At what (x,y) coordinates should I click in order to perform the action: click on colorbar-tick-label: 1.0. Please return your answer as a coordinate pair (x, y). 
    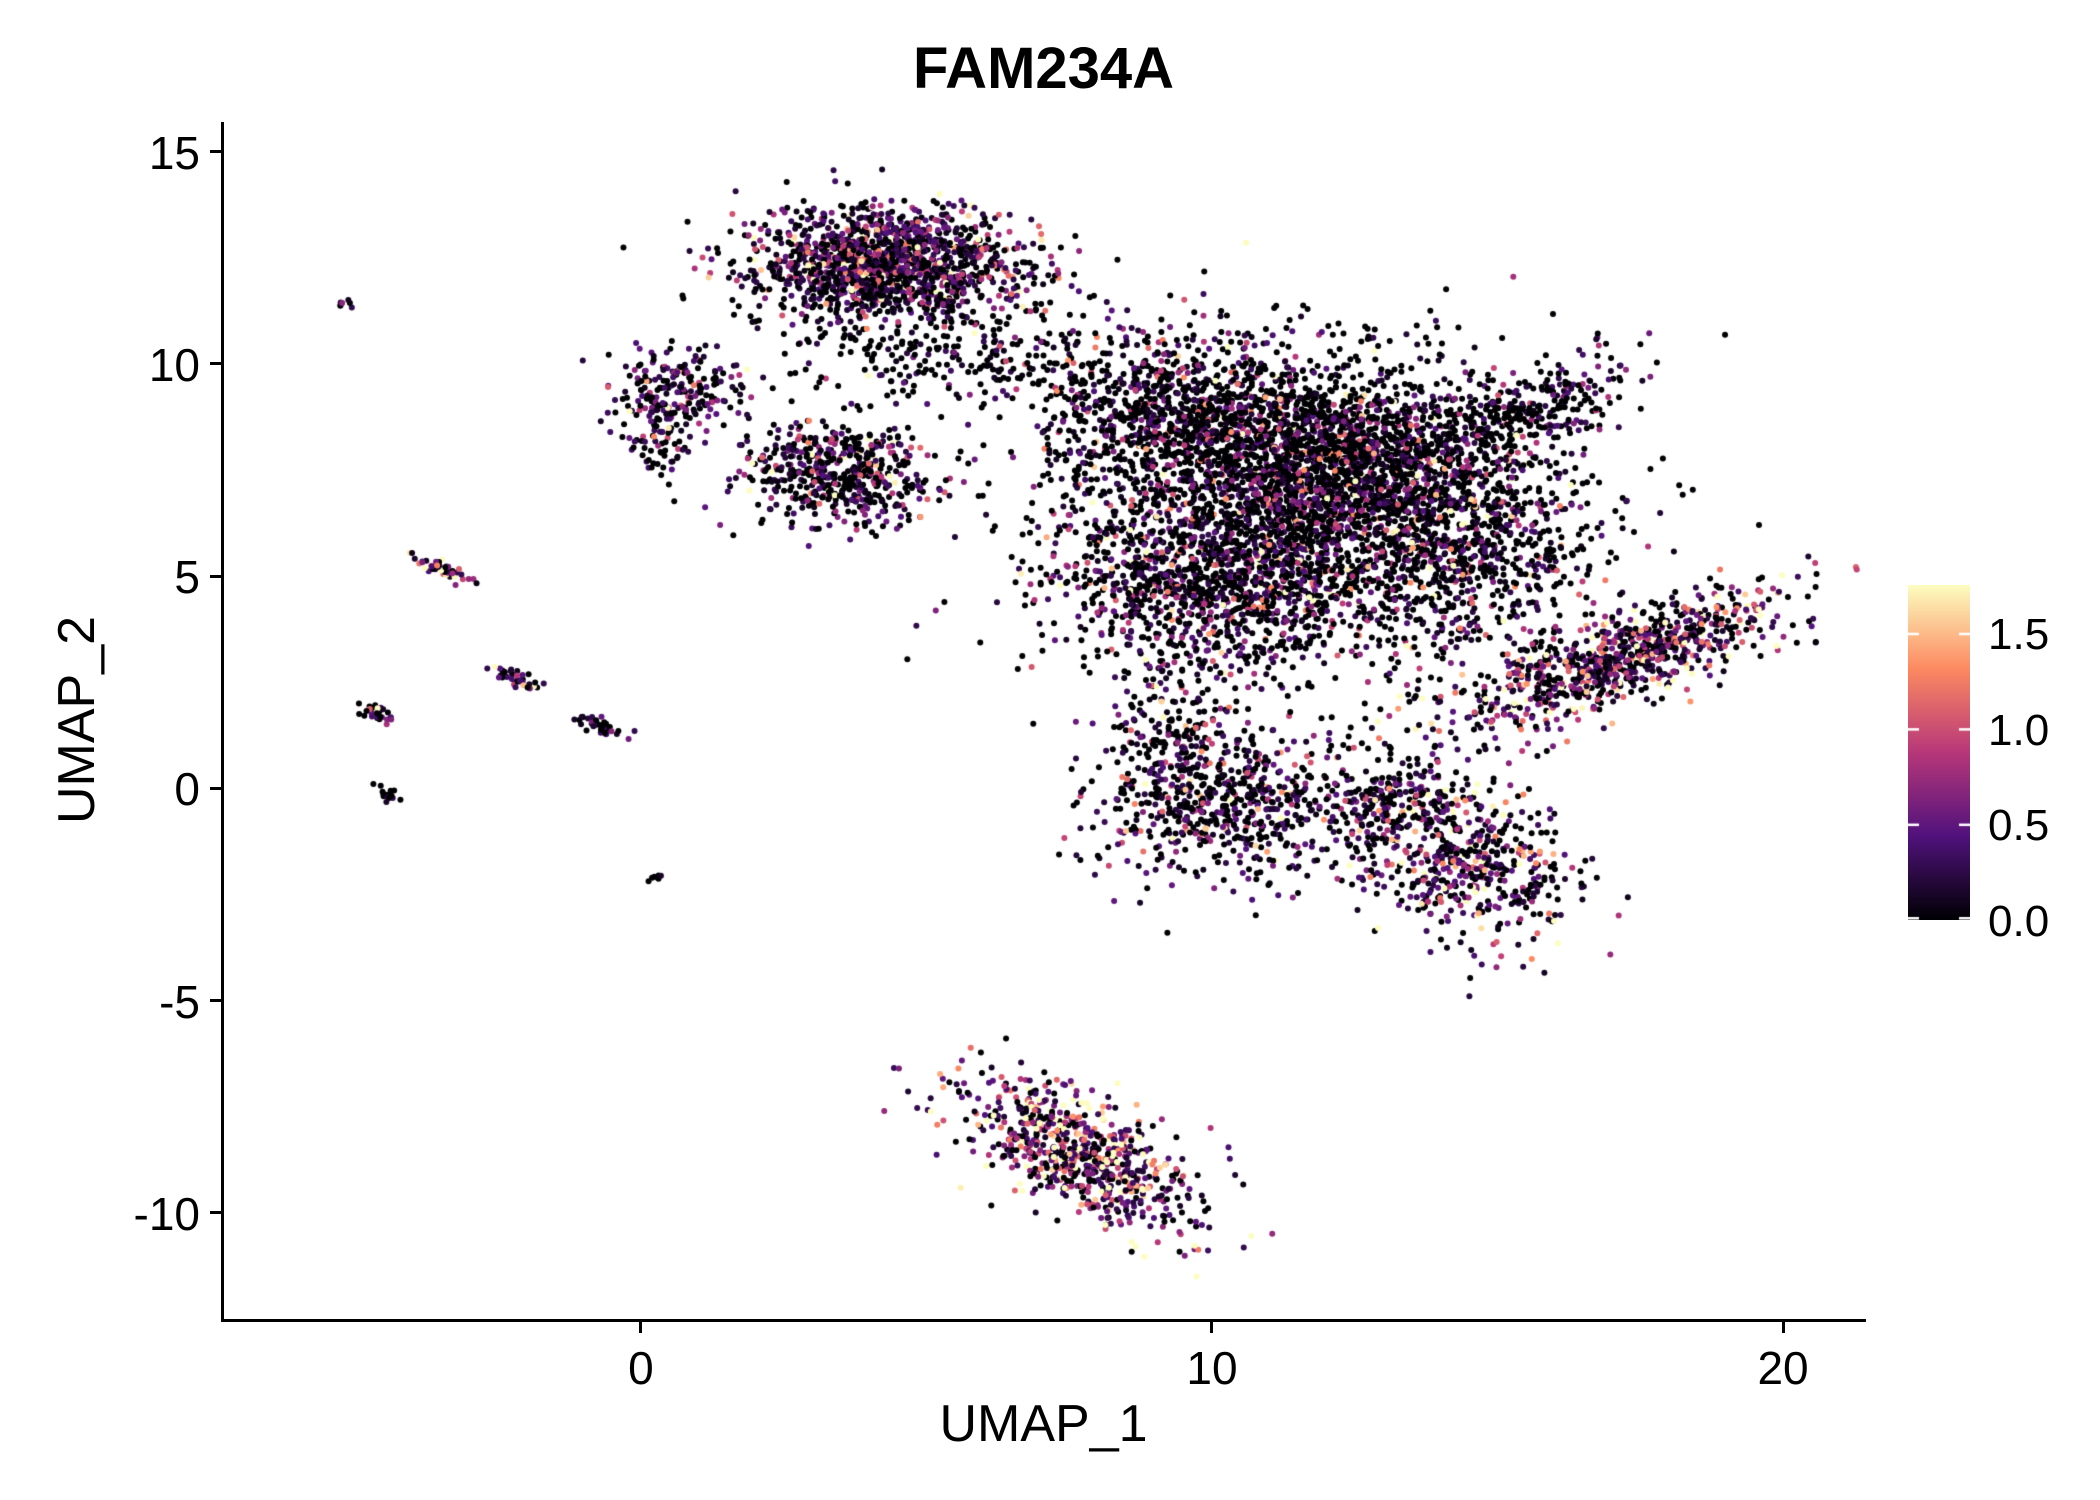
    Looking at the image, I should click on (2019, 730).